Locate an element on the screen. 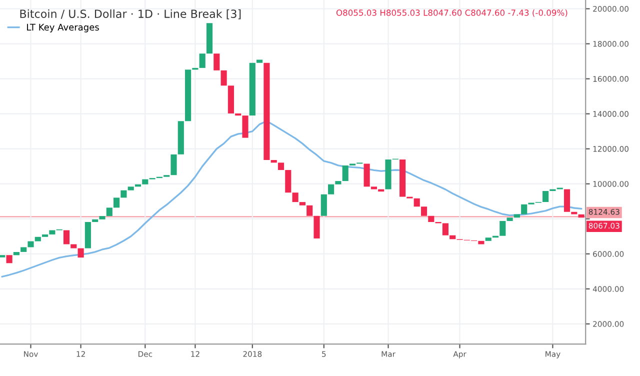  text: Bitcoin / U.S. Dollar · 1D · Line Break [3] is located at coordinates (130, 14).